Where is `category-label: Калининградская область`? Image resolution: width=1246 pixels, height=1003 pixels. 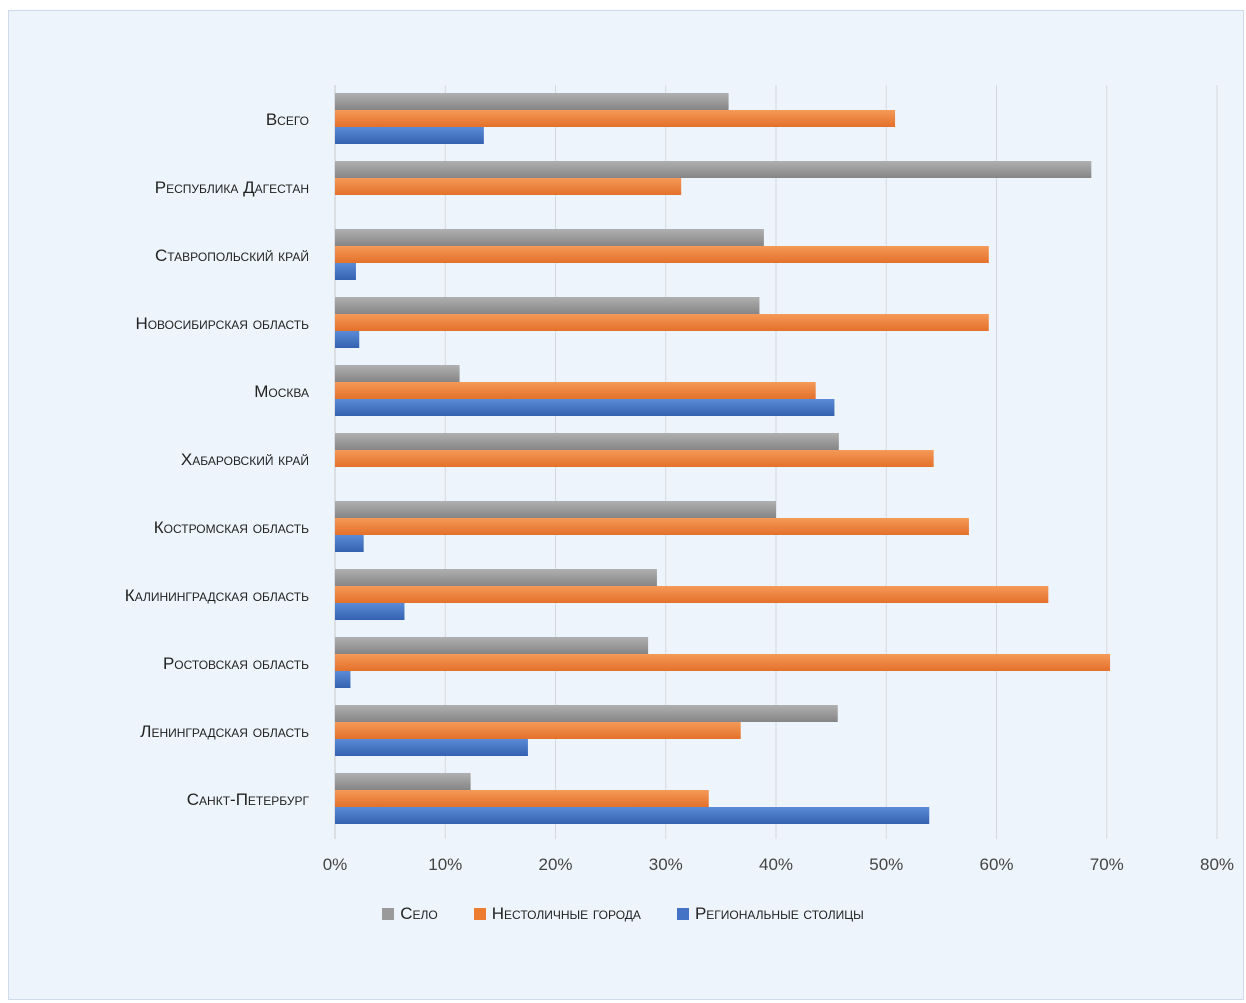
category-label: Калининградская область is located at coordinates (217, 595).